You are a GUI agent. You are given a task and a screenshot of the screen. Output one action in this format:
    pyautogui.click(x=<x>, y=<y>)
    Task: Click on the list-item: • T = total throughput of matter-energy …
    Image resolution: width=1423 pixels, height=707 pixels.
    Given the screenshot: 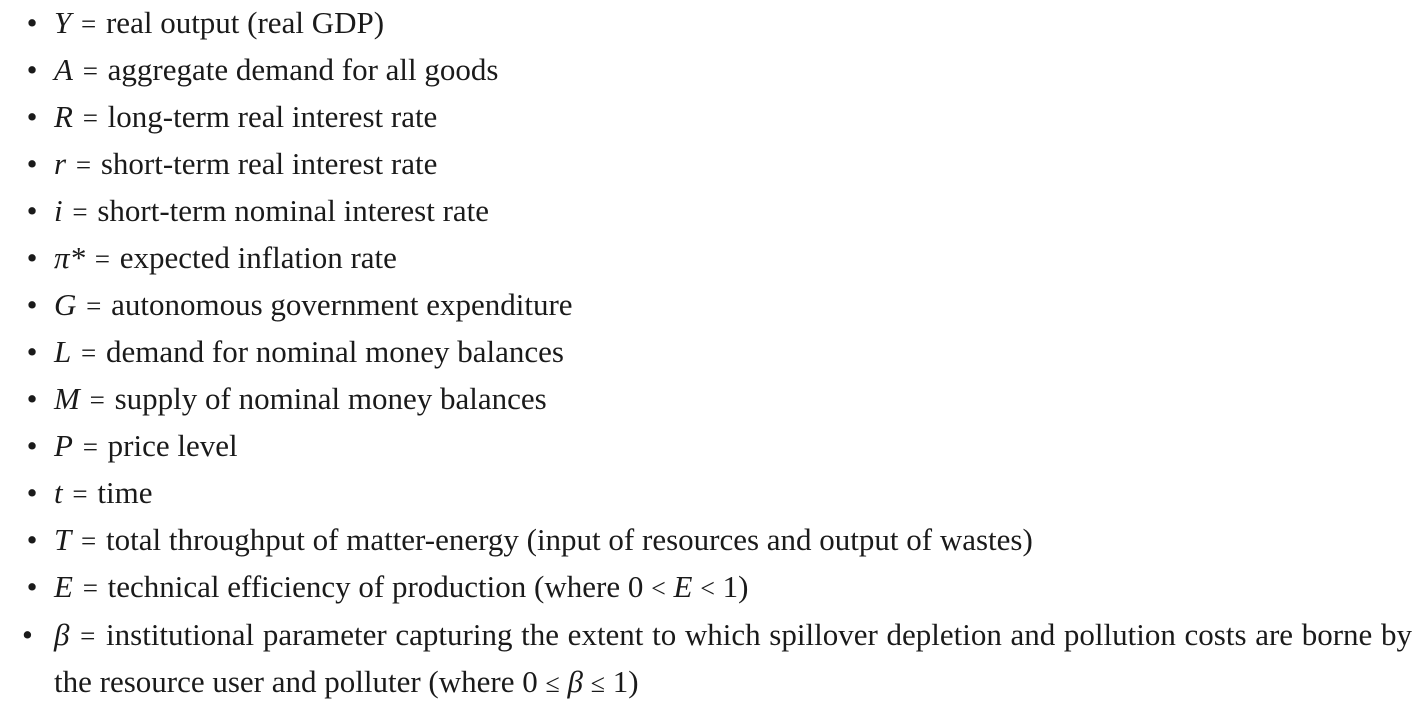 What is the action you would take?
    pyautogui.click(x=717, y=540)
    